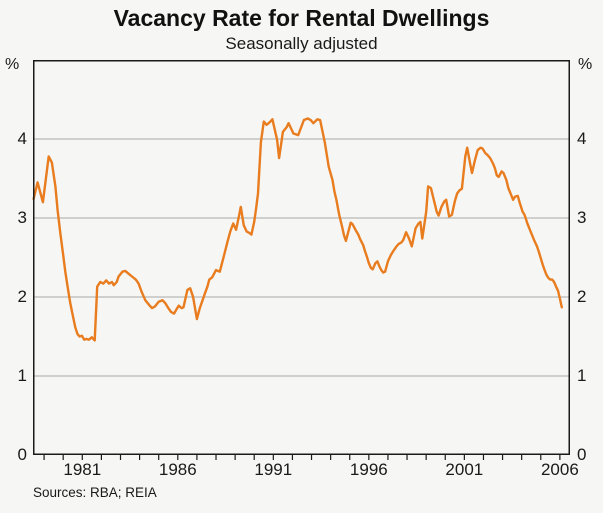 This screenshot has width=603, height=513. Describe the element at coordinates (582, 454) in the screenshot. I see `y-axis-label-right: 0` at that location.